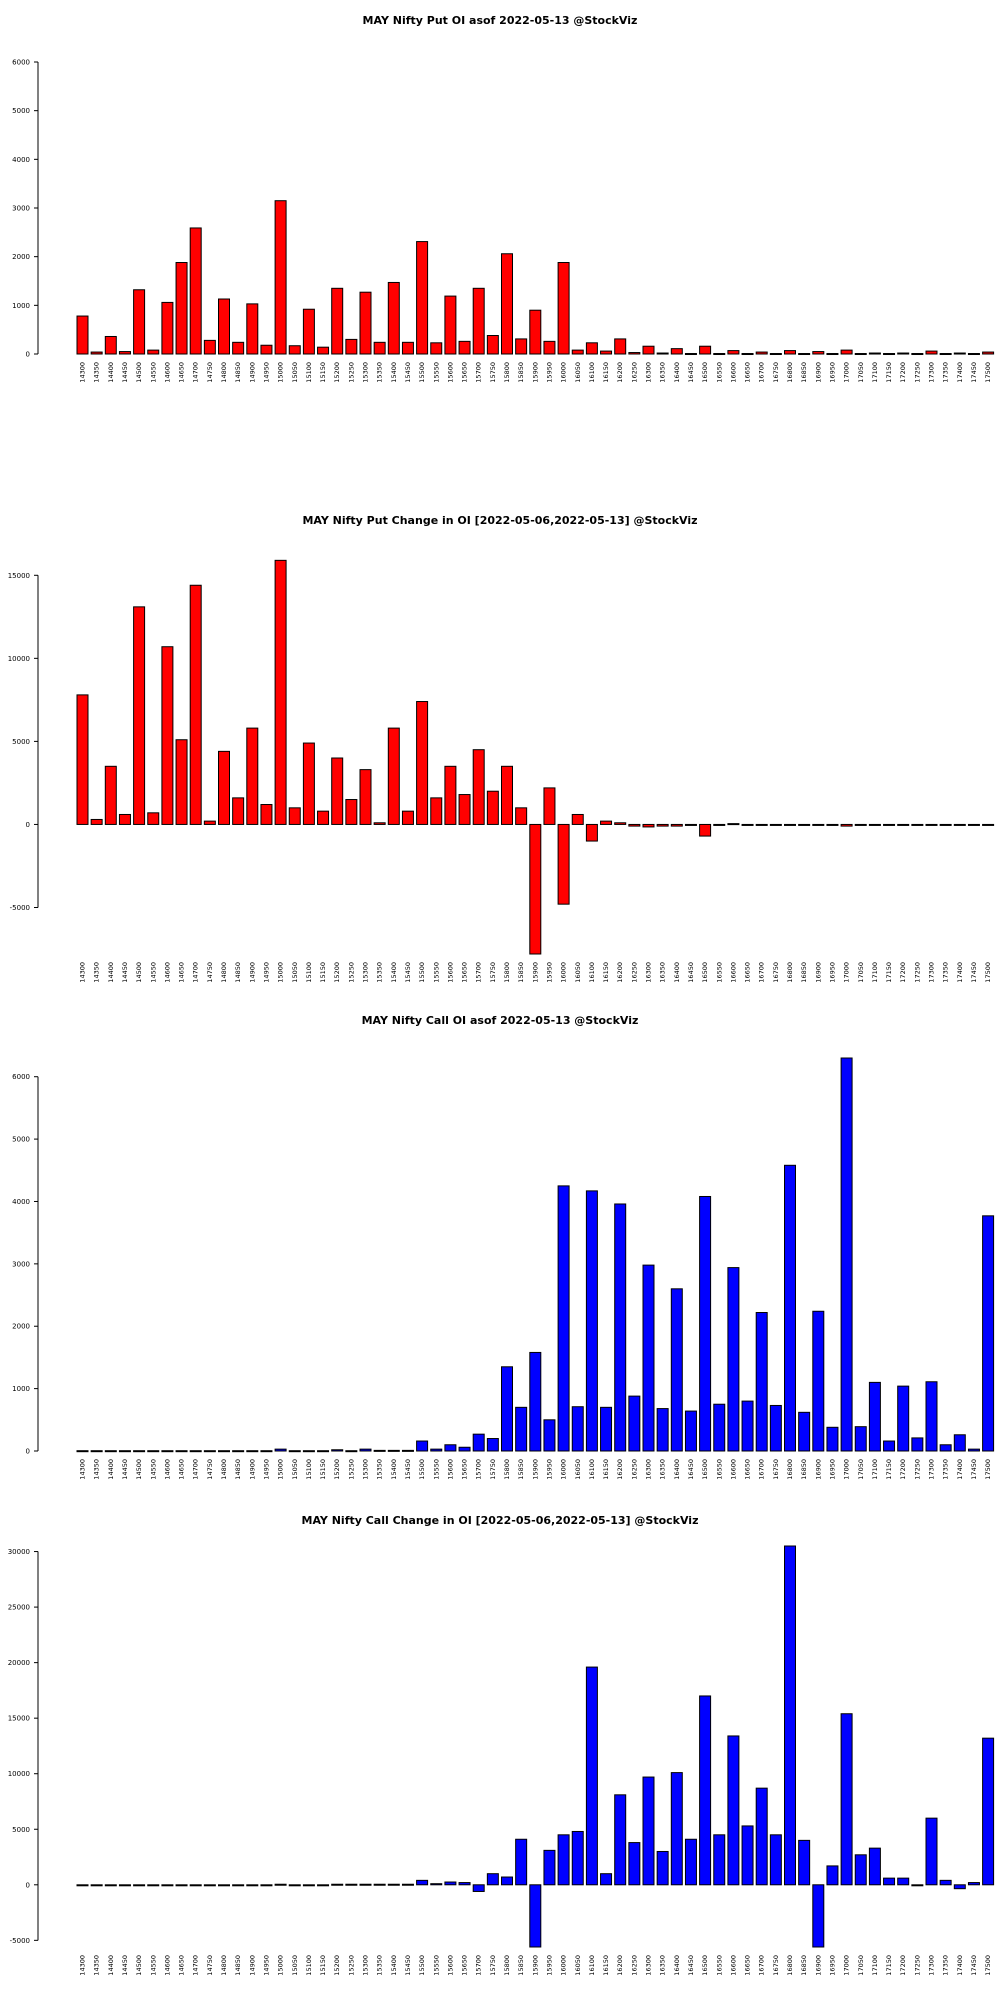  What do you see at coordinates (20, 908) in the screenshot?
I see `y-tick-label: -5000` at bounding box center [20, 908].